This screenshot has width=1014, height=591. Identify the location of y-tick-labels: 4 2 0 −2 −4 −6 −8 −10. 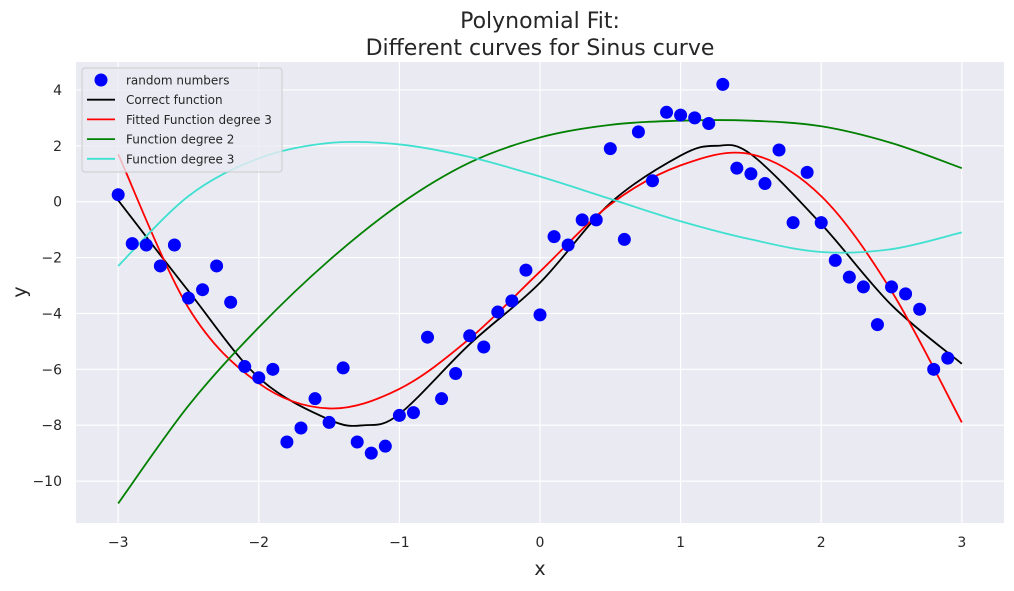
(47, 286).